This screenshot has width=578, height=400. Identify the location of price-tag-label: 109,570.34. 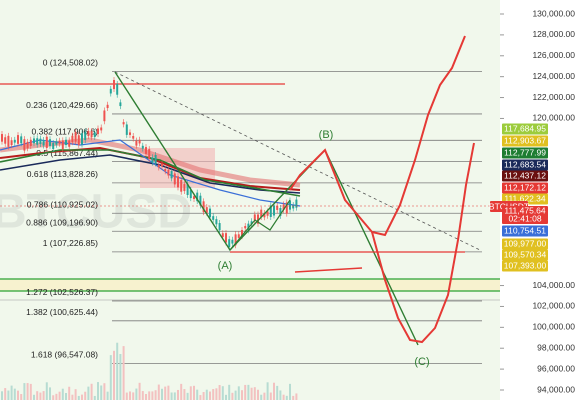
(525, 254).